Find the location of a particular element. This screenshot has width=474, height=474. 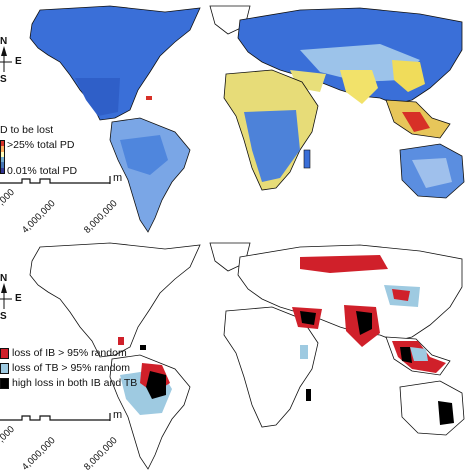

top-legend-label-low: 0.01% total PD is located at coordinates (42, 171).